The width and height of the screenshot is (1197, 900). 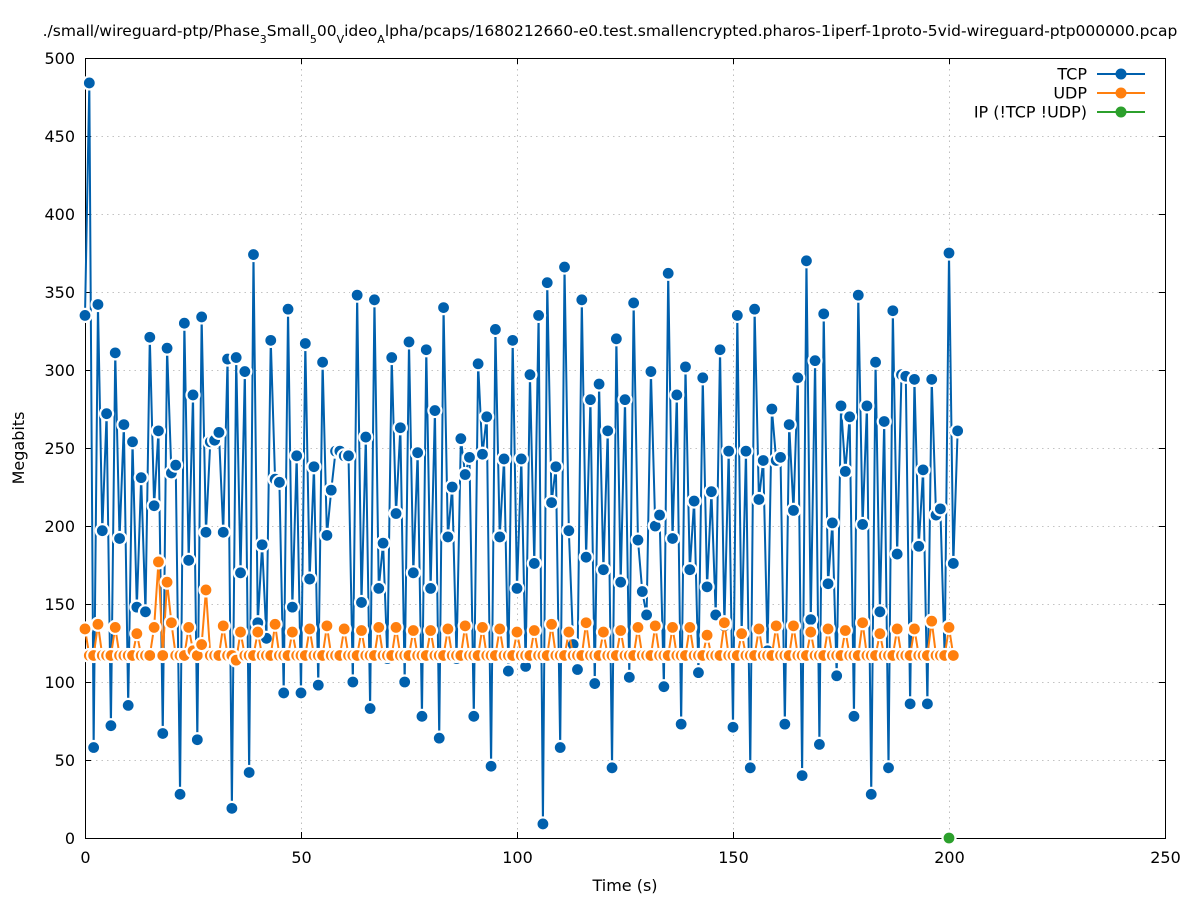 I want to click on y-tick-label: 0, so click(x=70, y=838).